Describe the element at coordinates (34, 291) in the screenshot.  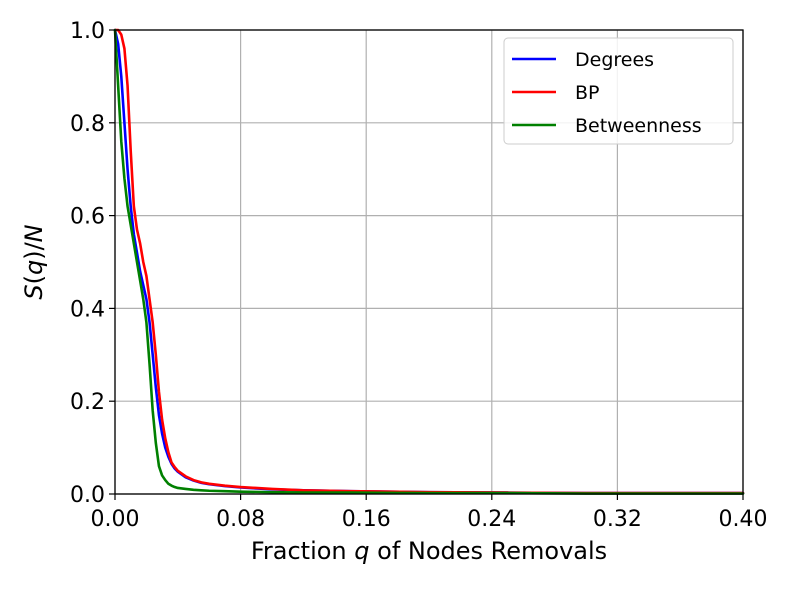
I see `y-axis-label-variable: S` at that location.